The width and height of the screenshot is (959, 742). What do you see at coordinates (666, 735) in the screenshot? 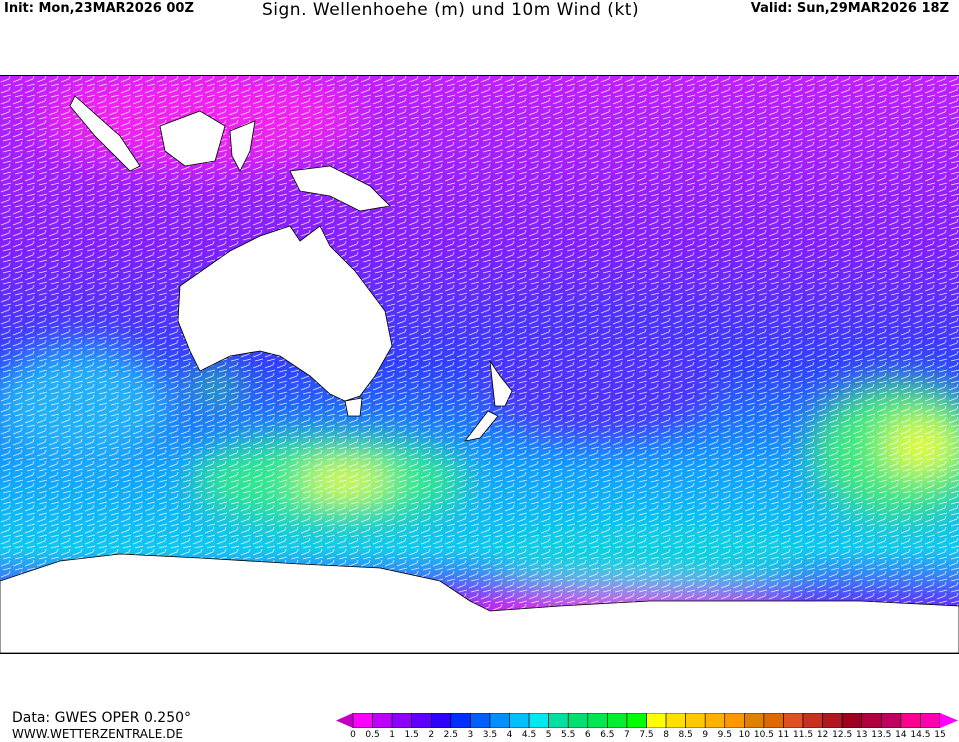
I see `legend-label: 8` at bounding box center [666, 735].